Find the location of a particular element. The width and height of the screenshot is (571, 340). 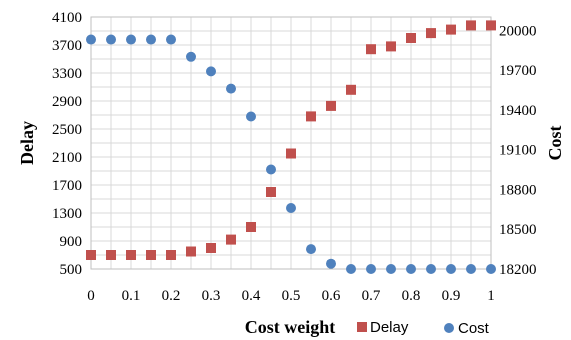

y-right-tick-label: 19400 is located at coordinates (518, 111).